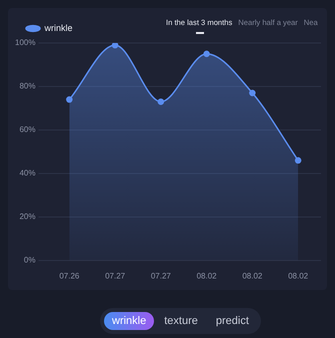  I want to click on y-tick-label: 100%, so click(25, 43).